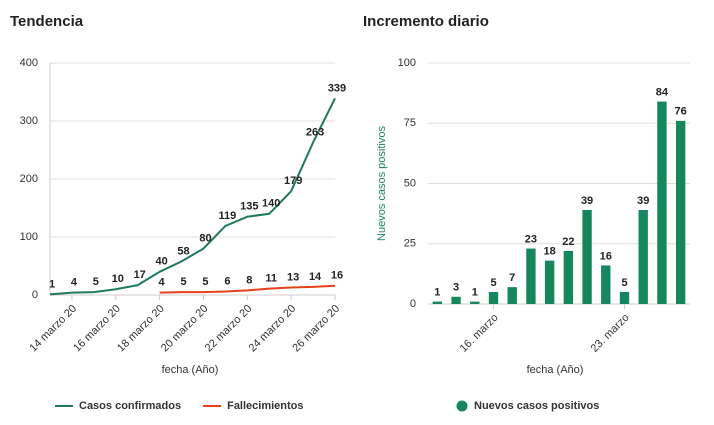  Describe the element at coordinates (479, 333) in the screenshot. I see `x-tick-label: 16. marzo` at that location.